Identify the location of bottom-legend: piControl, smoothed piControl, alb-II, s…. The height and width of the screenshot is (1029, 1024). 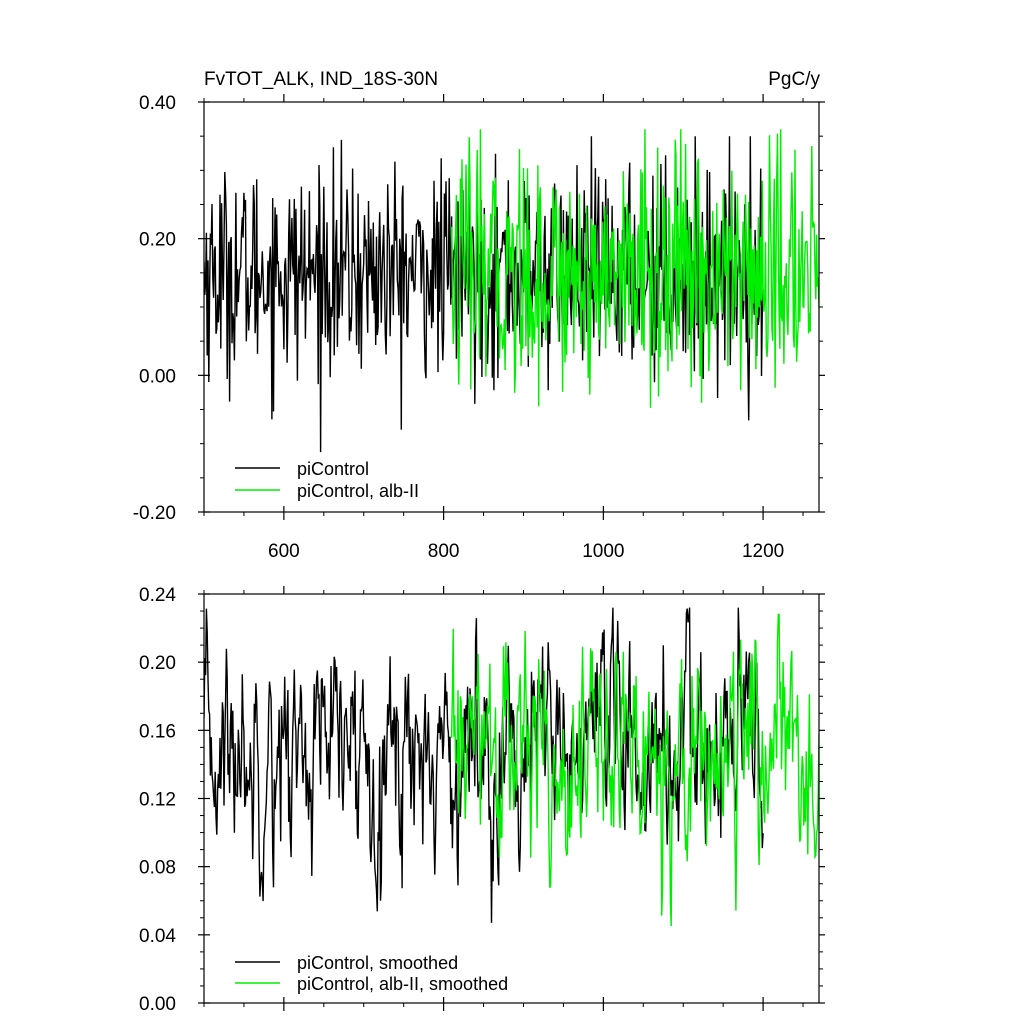
(371, 973).